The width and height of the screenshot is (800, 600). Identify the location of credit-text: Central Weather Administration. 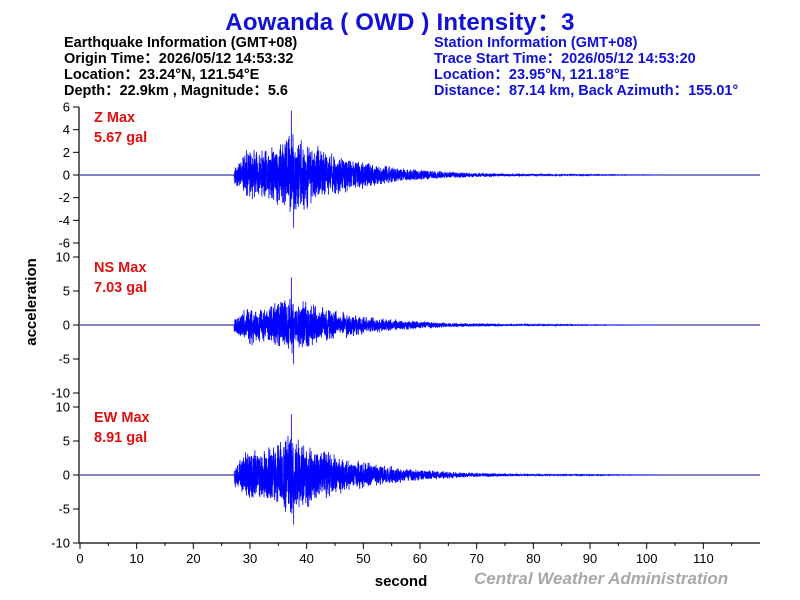
(601, 578).